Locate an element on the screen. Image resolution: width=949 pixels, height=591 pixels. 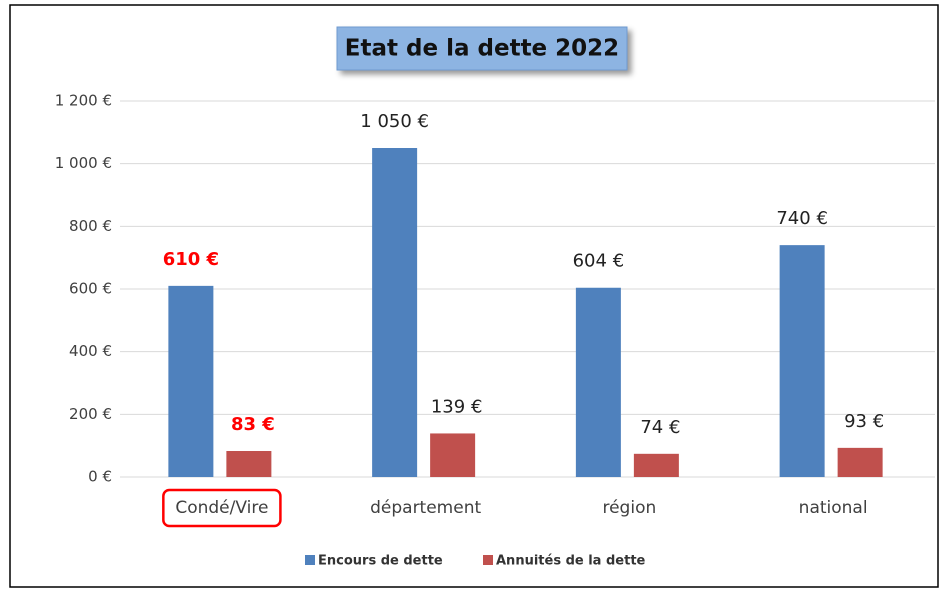
data-label: 74 € is located at coordinates (660, 427).